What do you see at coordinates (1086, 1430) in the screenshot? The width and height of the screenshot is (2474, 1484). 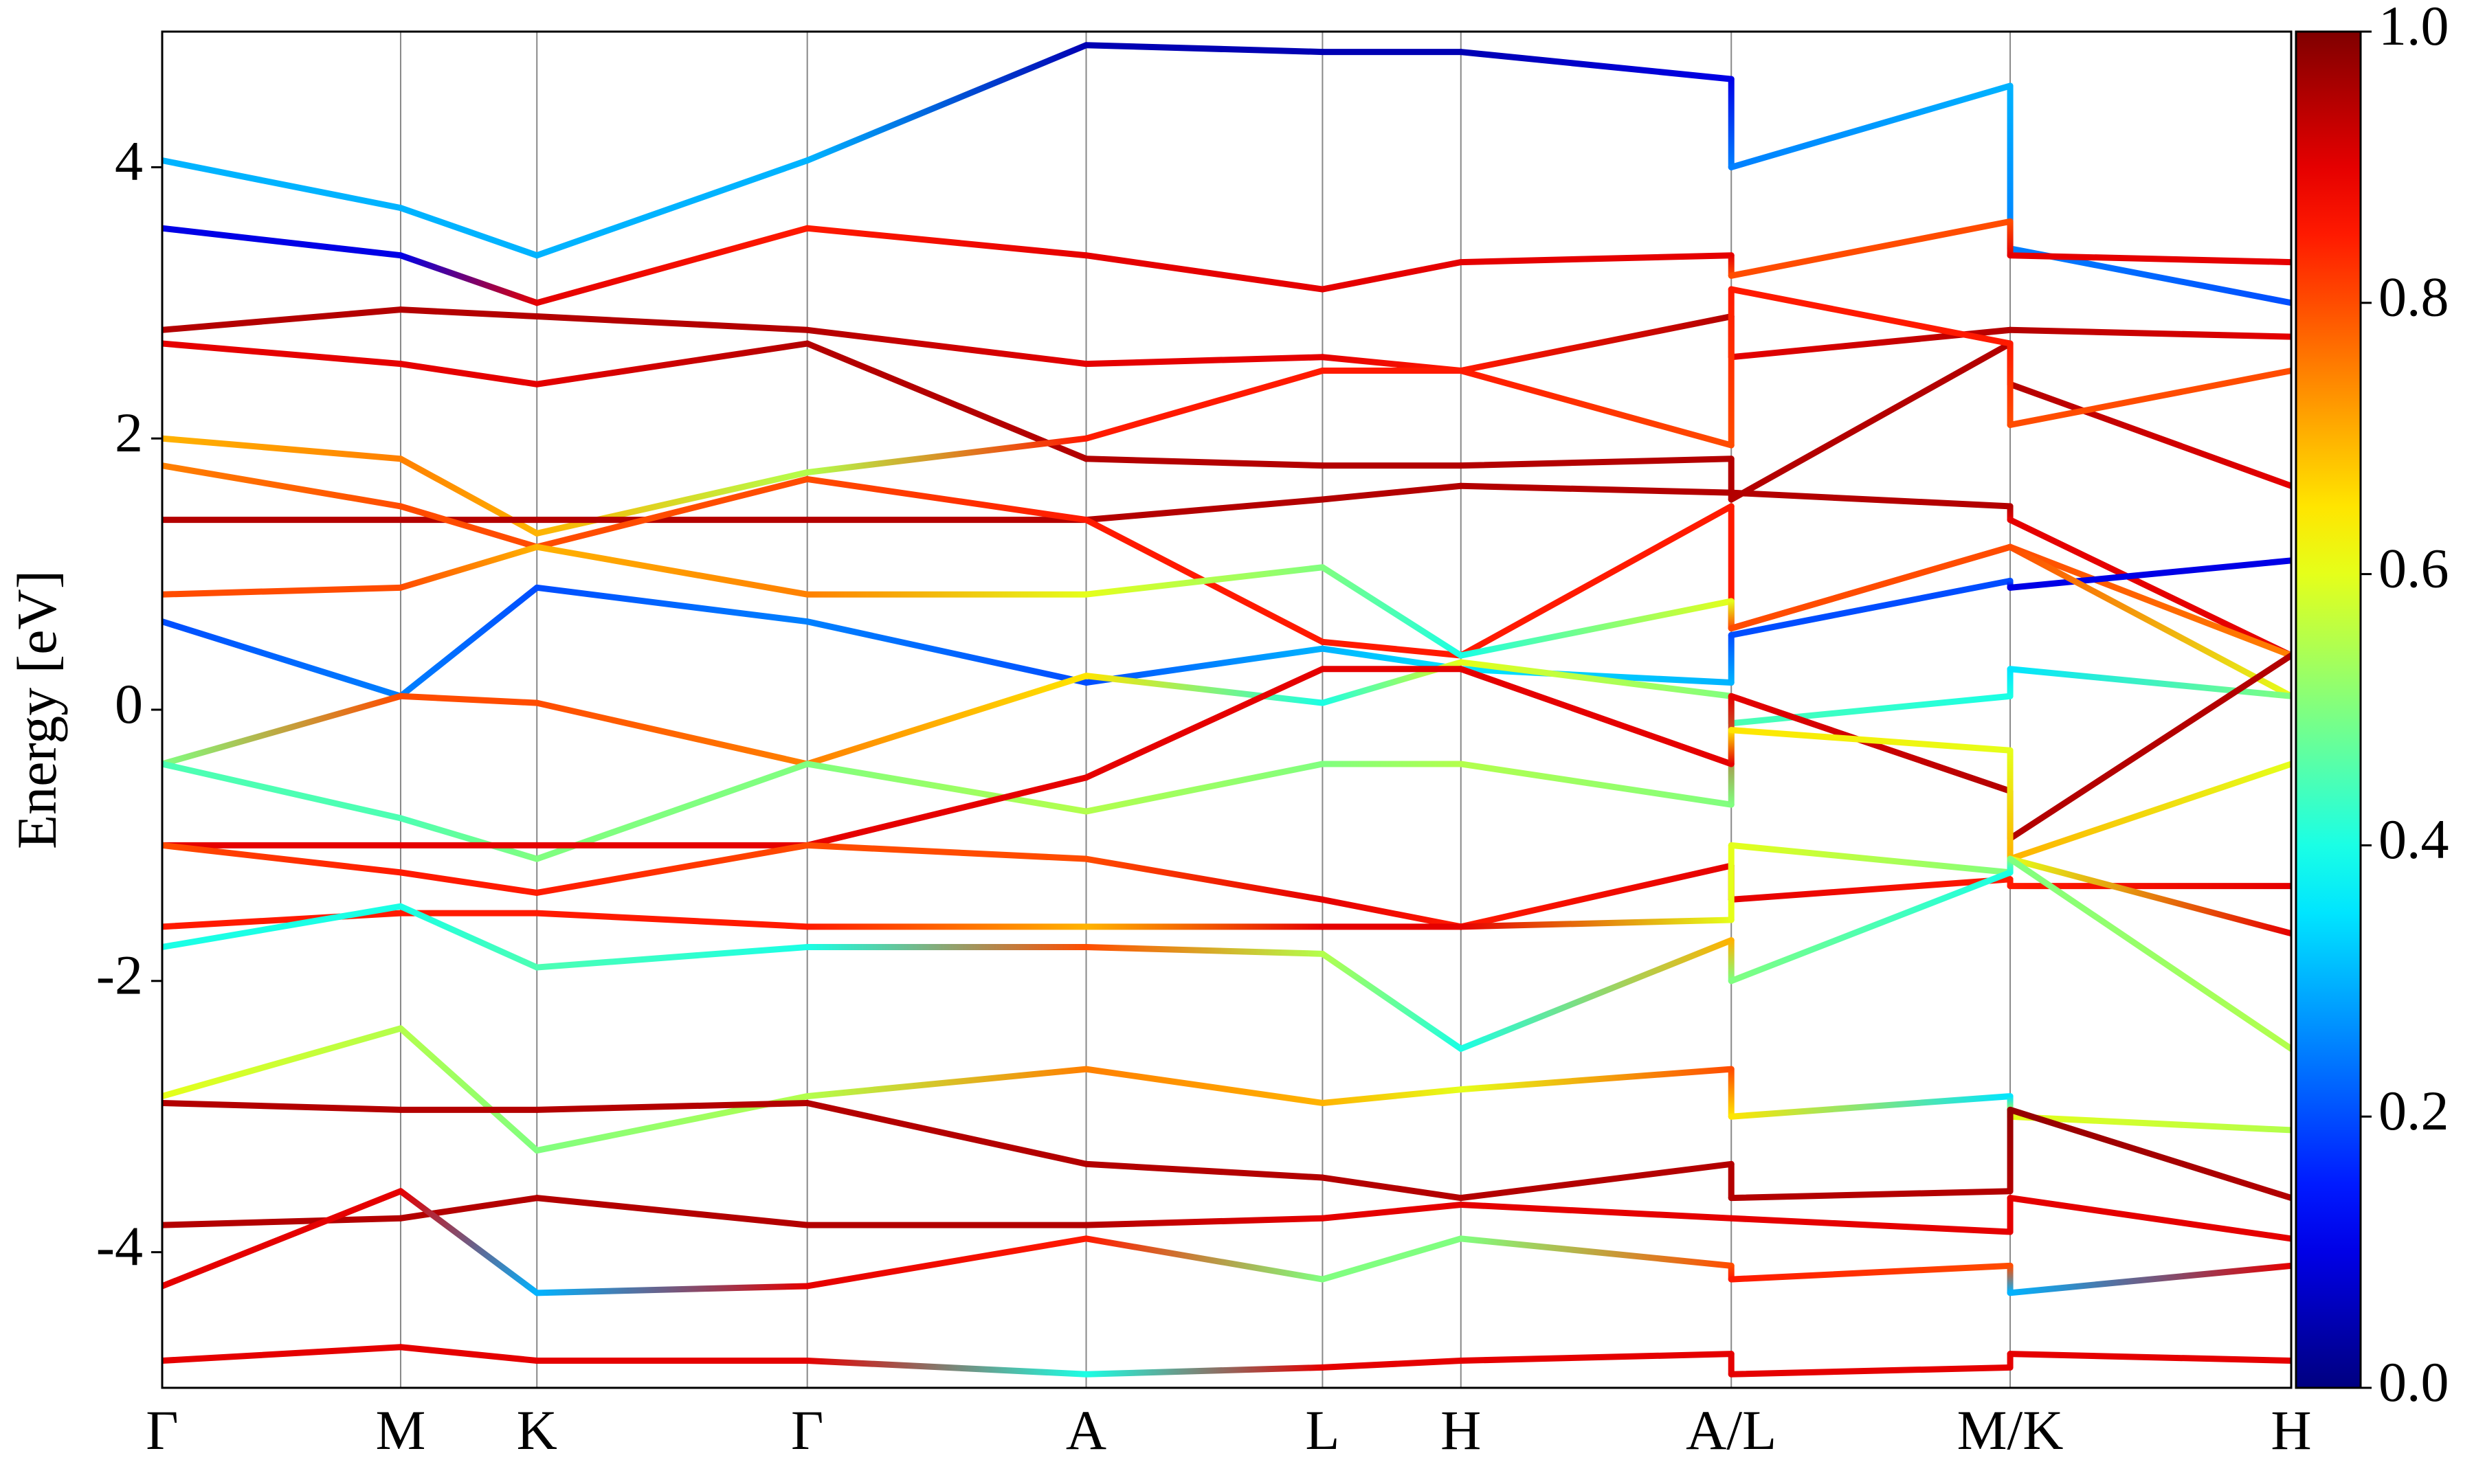 I see `x-tick-label: A` at bounding box center [1086, 1430].